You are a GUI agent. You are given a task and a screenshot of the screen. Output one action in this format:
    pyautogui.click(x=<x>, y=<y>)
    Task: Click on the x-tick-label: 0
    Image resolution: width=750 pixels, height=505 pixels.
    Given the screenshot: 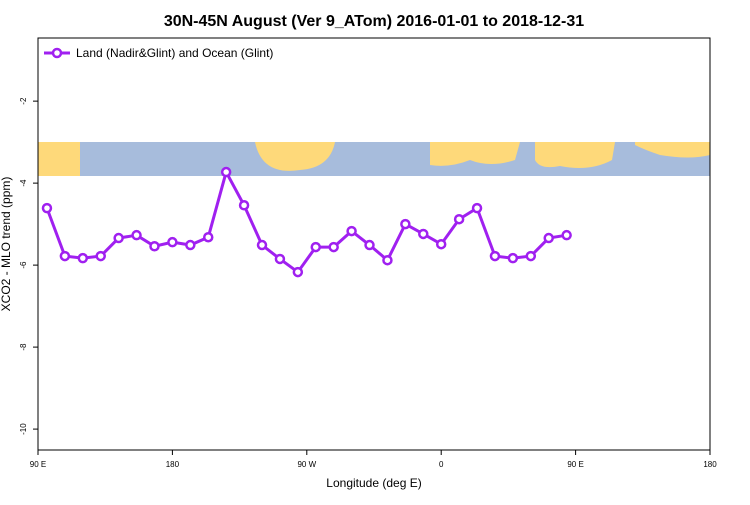 What is the action you would take?
    pyautogui.click(x=441, y=464)
    